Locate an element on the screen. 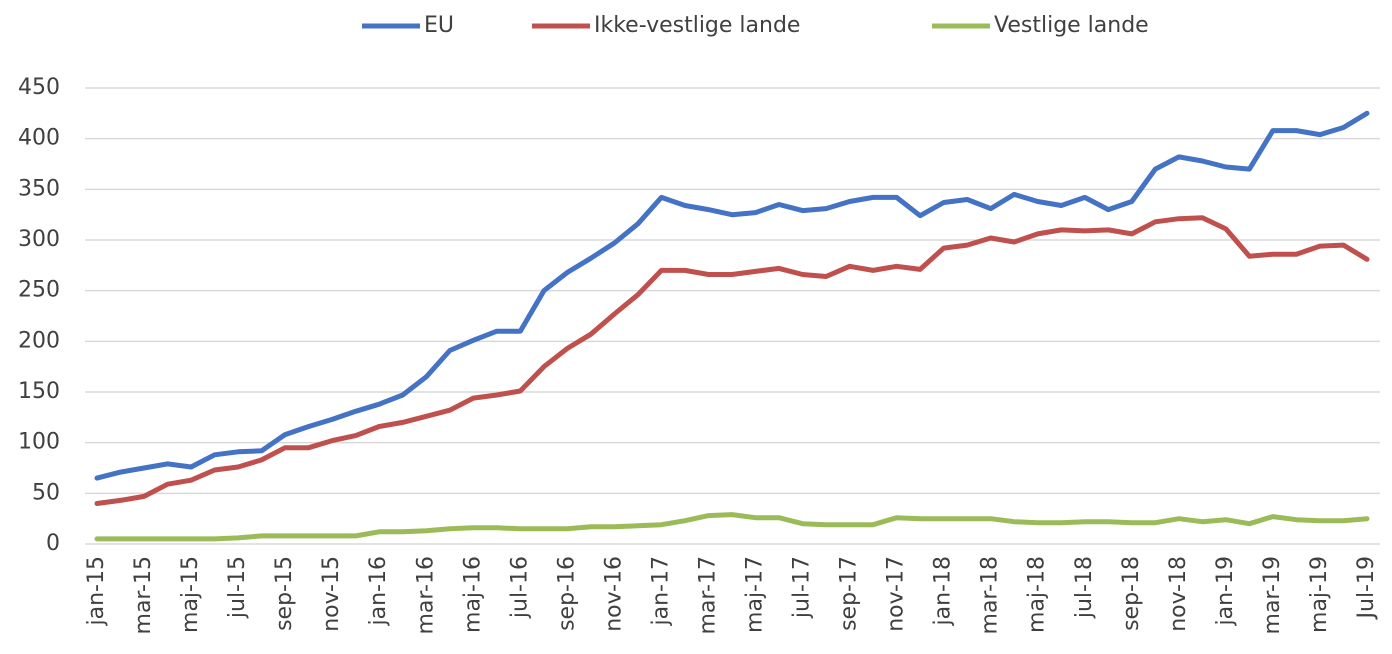 The image size is (1392, 654). x-tick-label: jan-19 is located at coordinates (1225, 591).